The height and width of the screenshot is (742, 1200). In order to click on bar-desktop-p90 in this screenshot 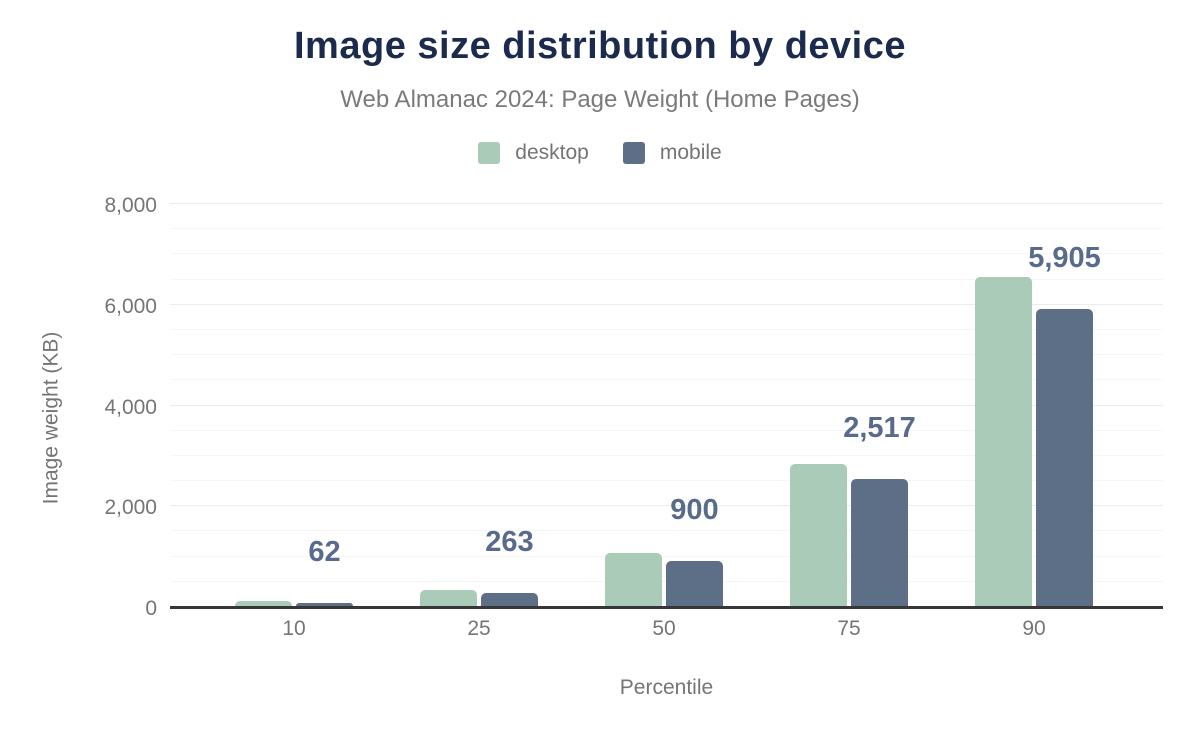, I will do `click(1003, 441)`.